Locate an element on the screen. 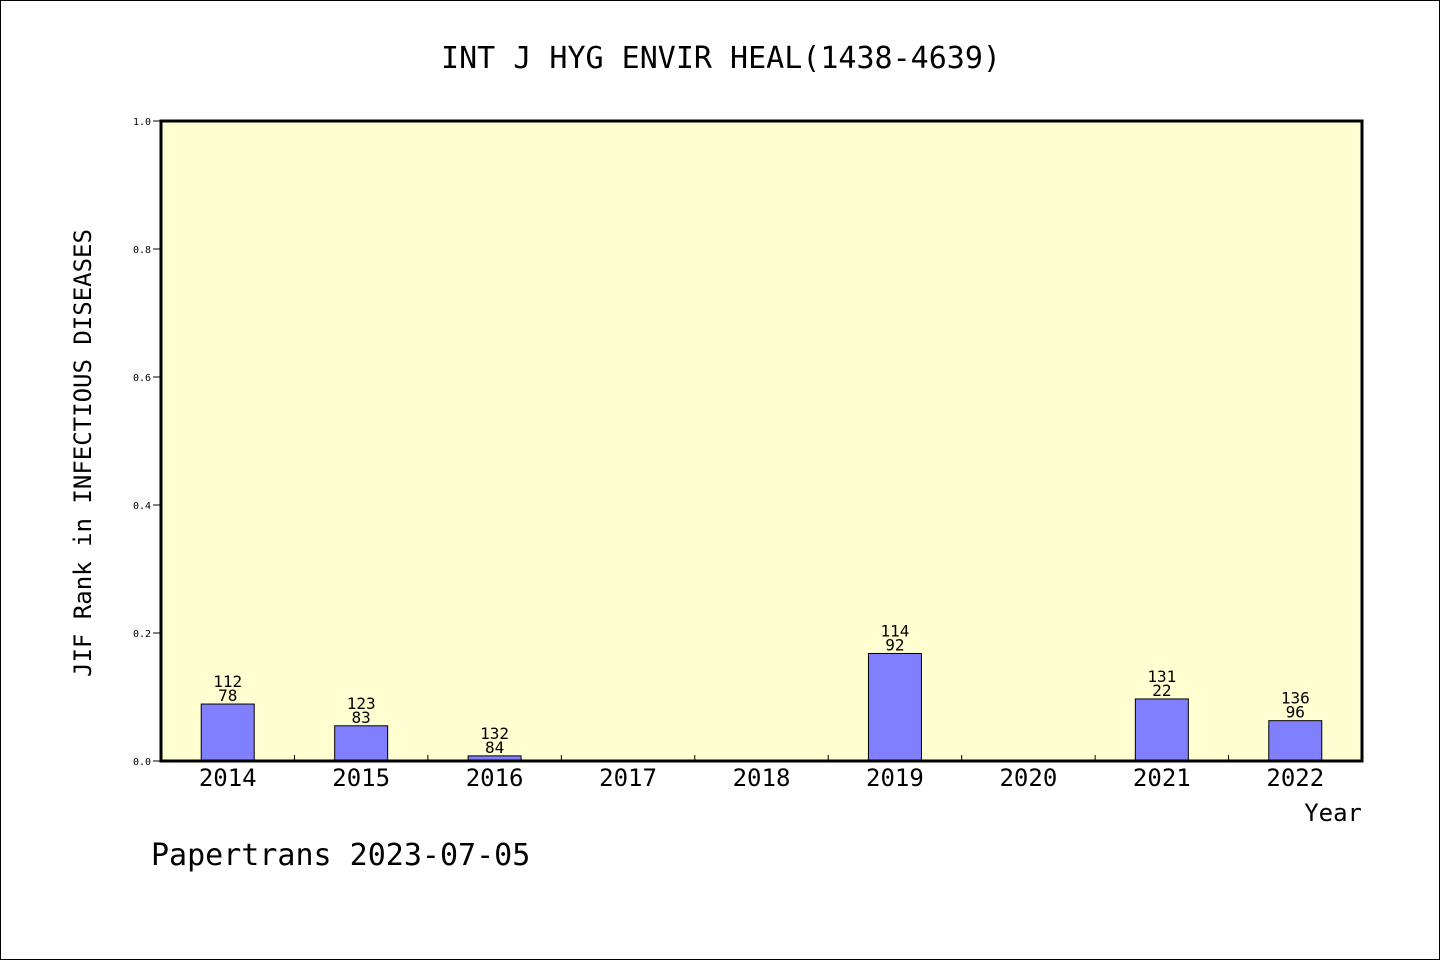 The width and height of the screenshot is (1440, 961). bar-label-top: 114 is located at coordinates (894, 630).